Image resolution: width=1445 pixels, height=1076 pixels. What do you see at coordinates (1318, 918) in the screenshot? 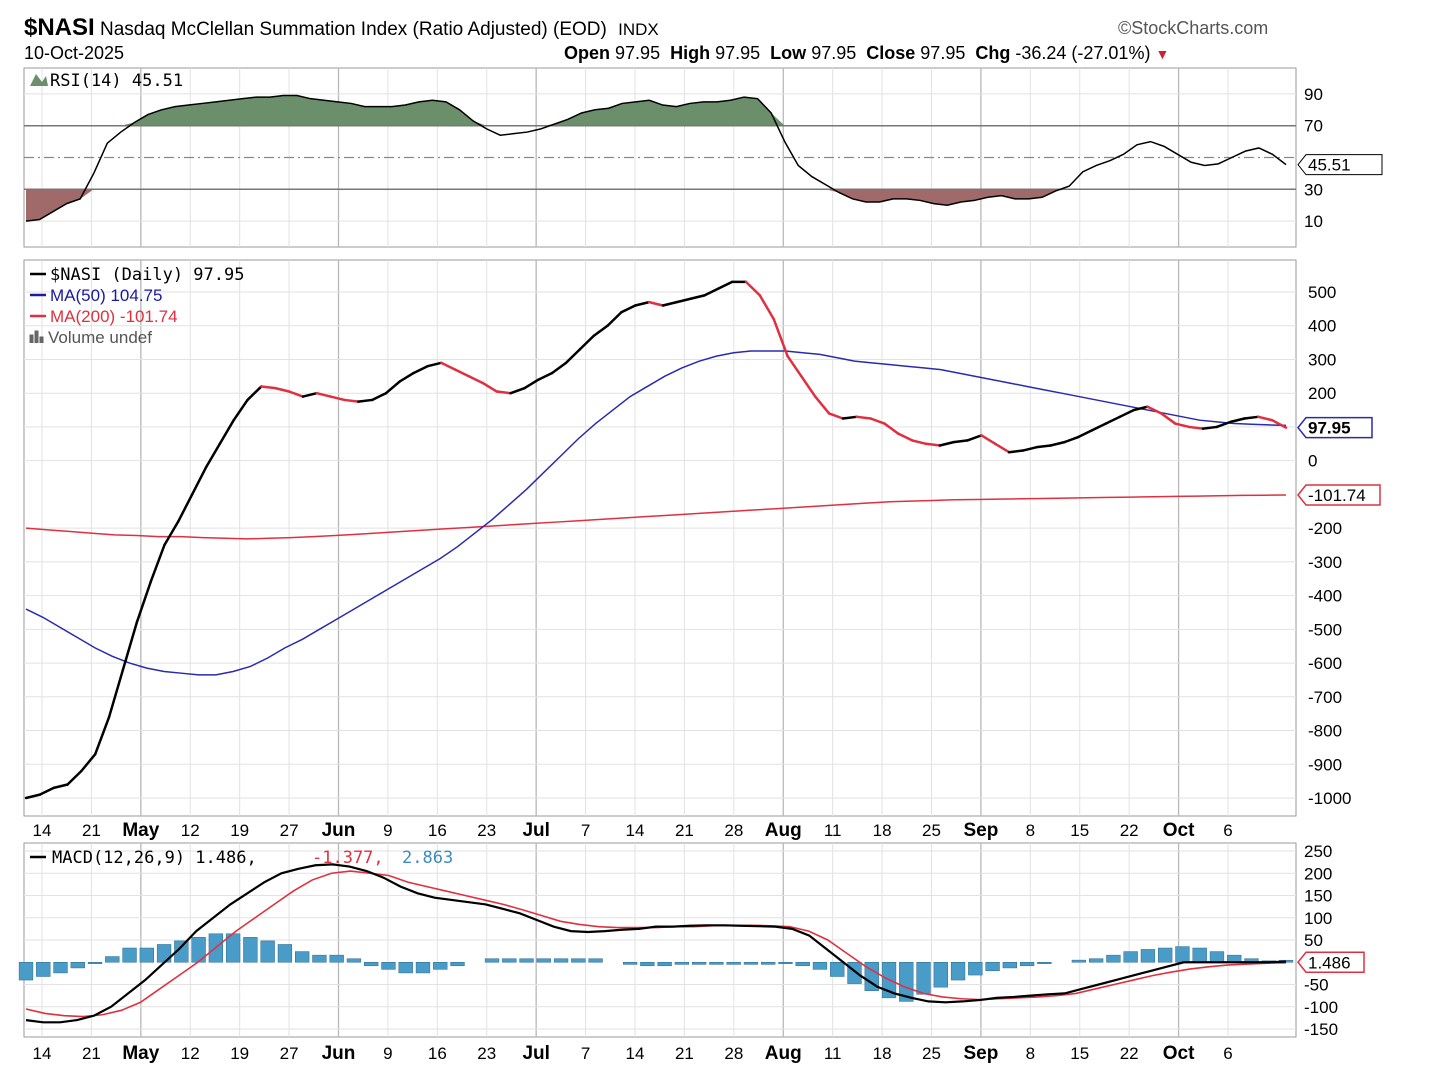
I see `macd-y-tick-label: 100` at bounding box center [1318, 918].